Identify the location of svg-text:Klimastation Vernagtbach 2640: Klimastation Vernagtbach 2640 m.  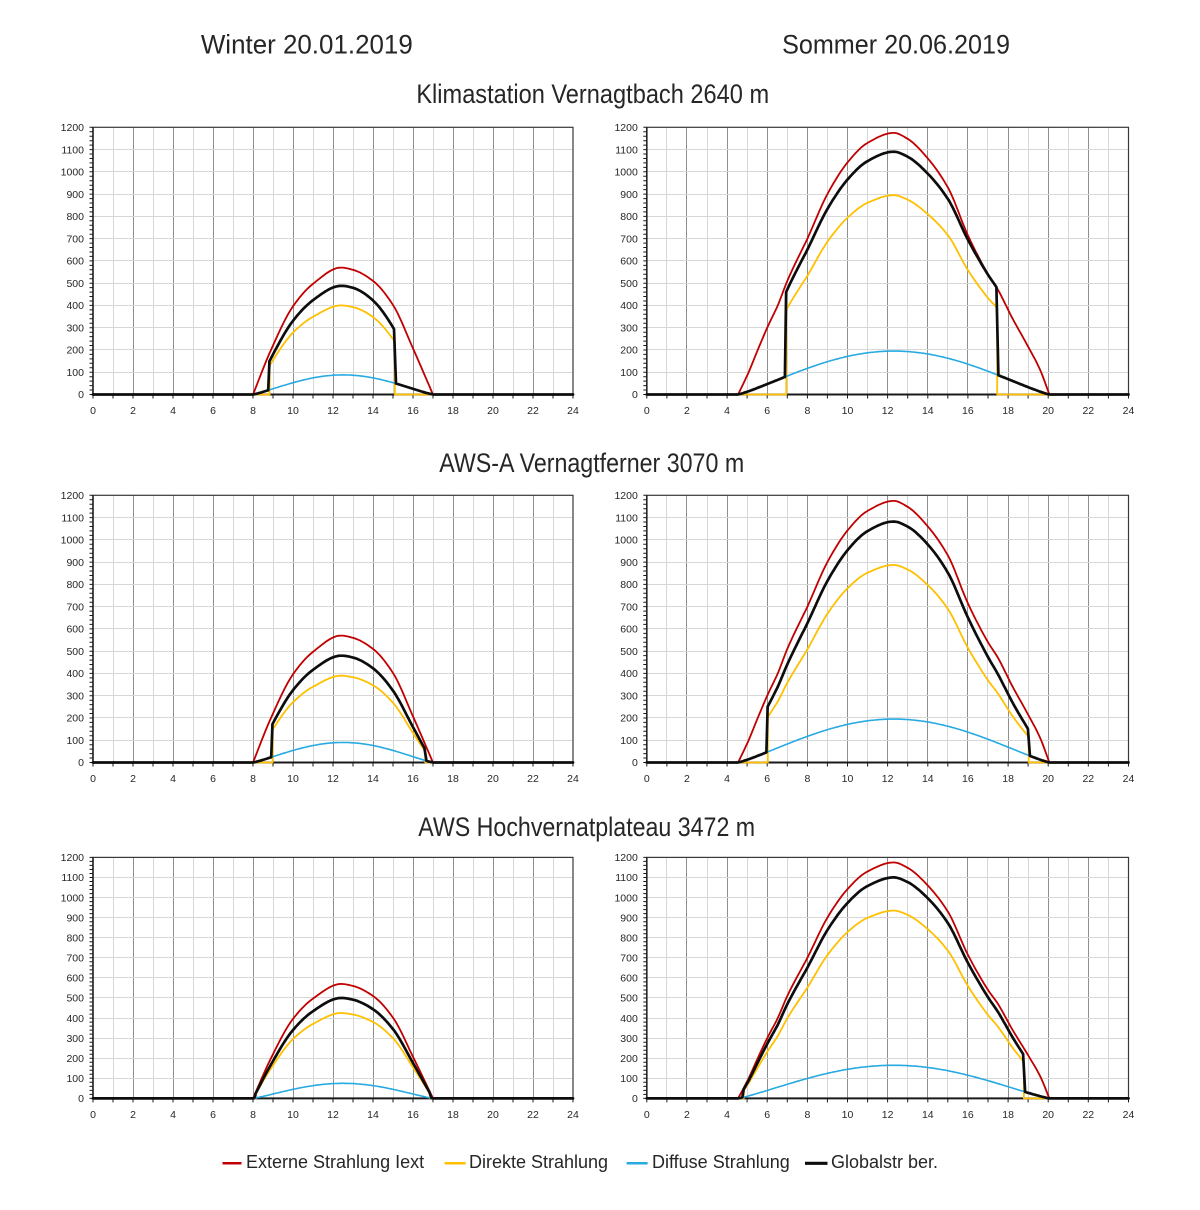
(592, 95).